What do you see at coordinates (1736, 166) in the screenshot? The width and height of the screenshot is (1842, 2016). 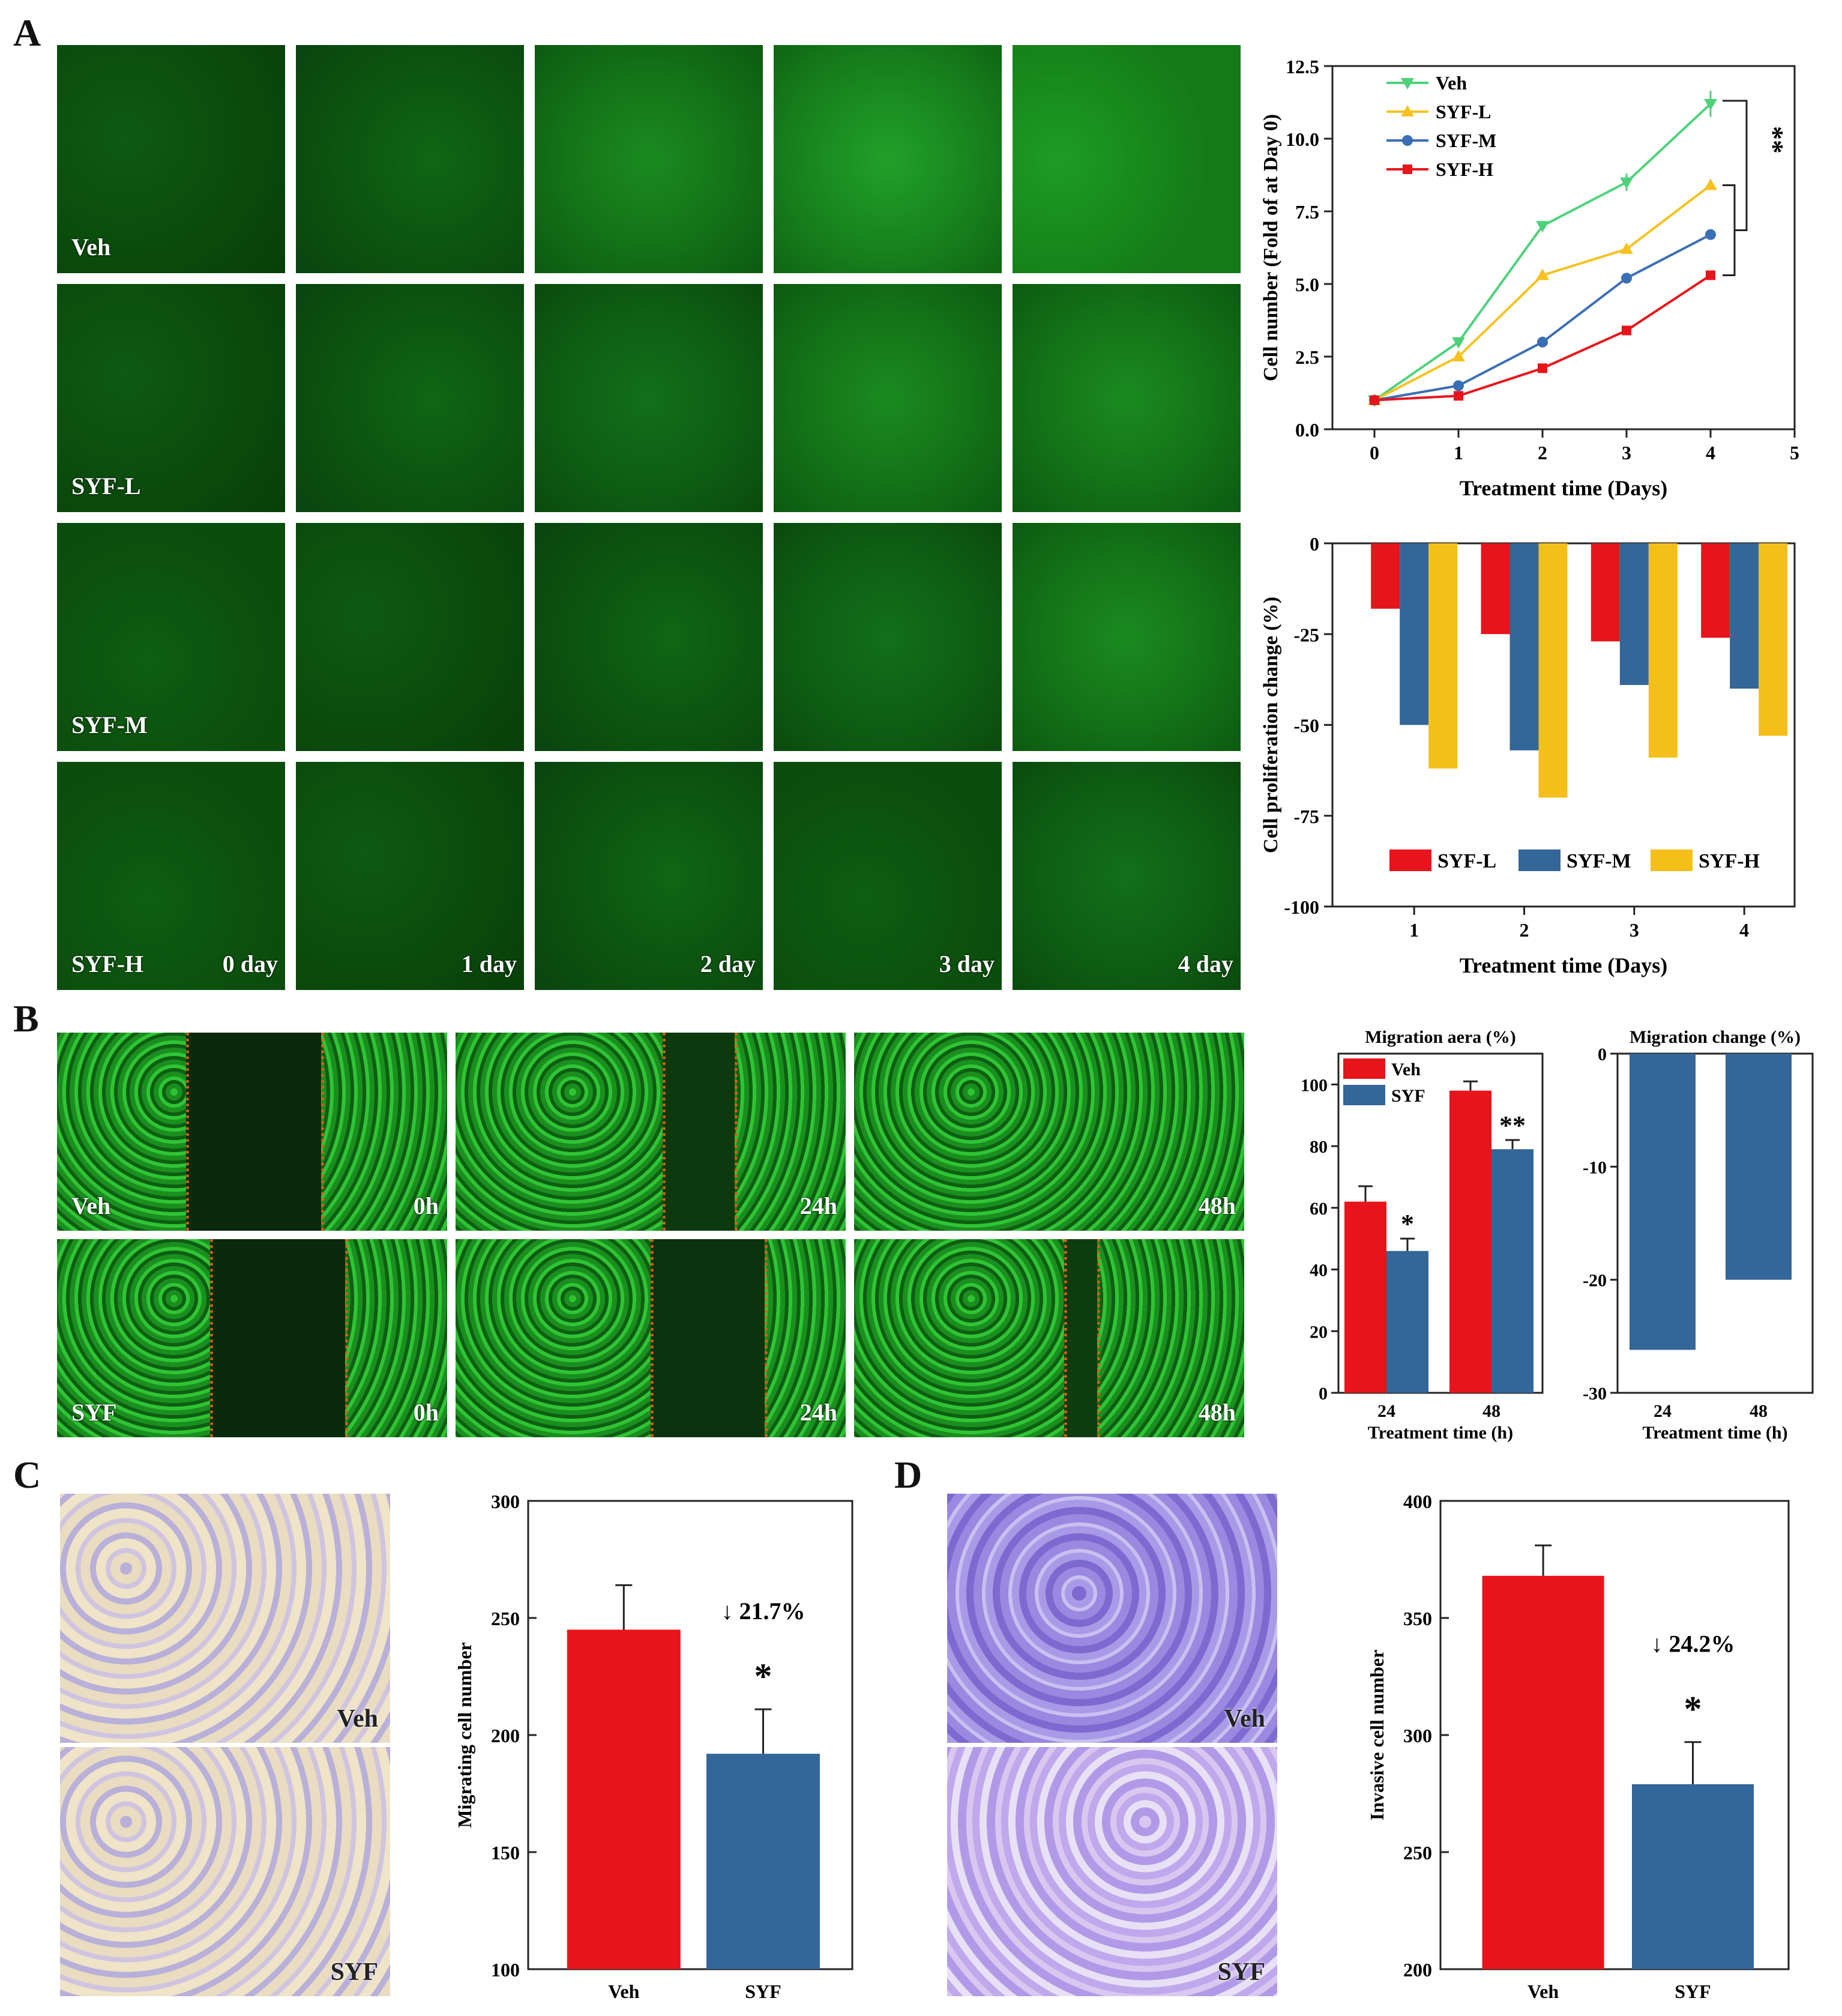 I see `significance-bracket` at bounding box center [1736, 166].